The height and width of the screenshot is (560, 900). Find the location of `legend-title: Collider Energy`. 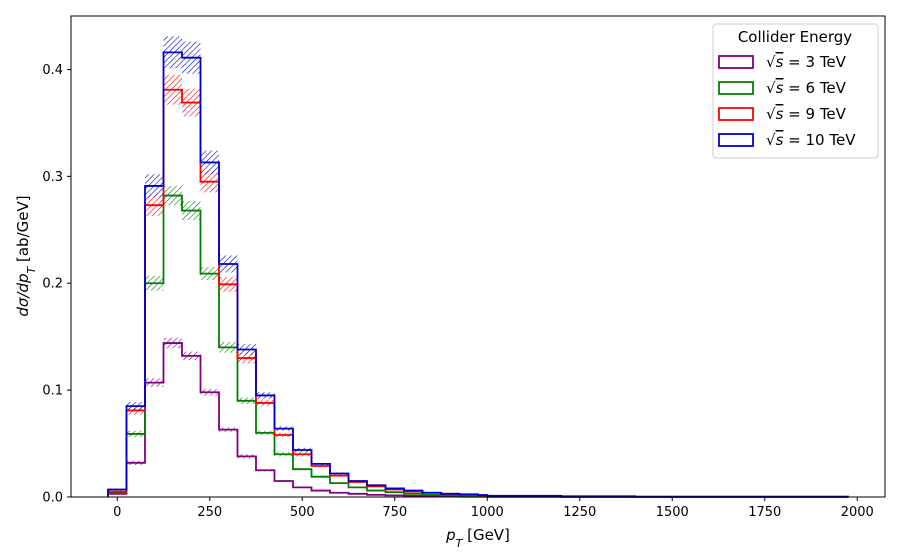

legend-title: Collider Energy is located at coordinates (795, 37).